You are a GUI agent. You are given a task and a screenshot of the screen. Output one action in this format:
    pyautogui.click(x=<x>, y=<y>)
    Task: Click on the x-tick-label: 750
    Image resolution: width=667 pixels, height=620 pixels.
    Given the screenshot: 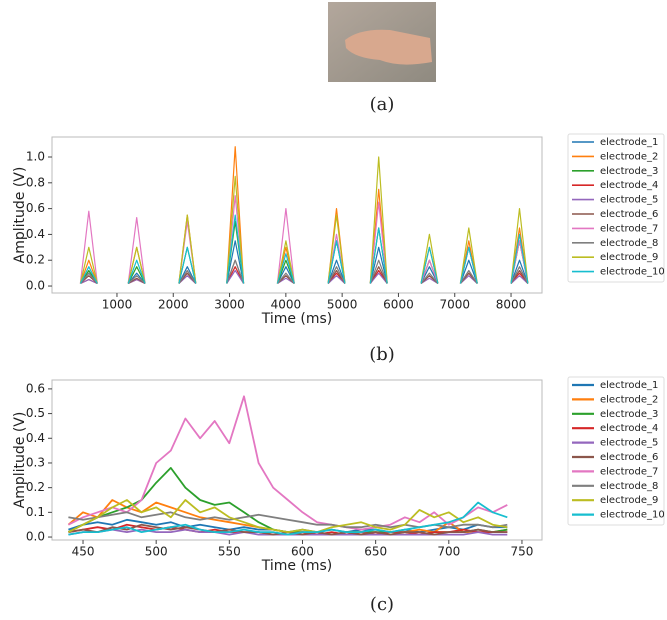 What is the action you would take?
    pyautogui.click(x=522, y=552)
    